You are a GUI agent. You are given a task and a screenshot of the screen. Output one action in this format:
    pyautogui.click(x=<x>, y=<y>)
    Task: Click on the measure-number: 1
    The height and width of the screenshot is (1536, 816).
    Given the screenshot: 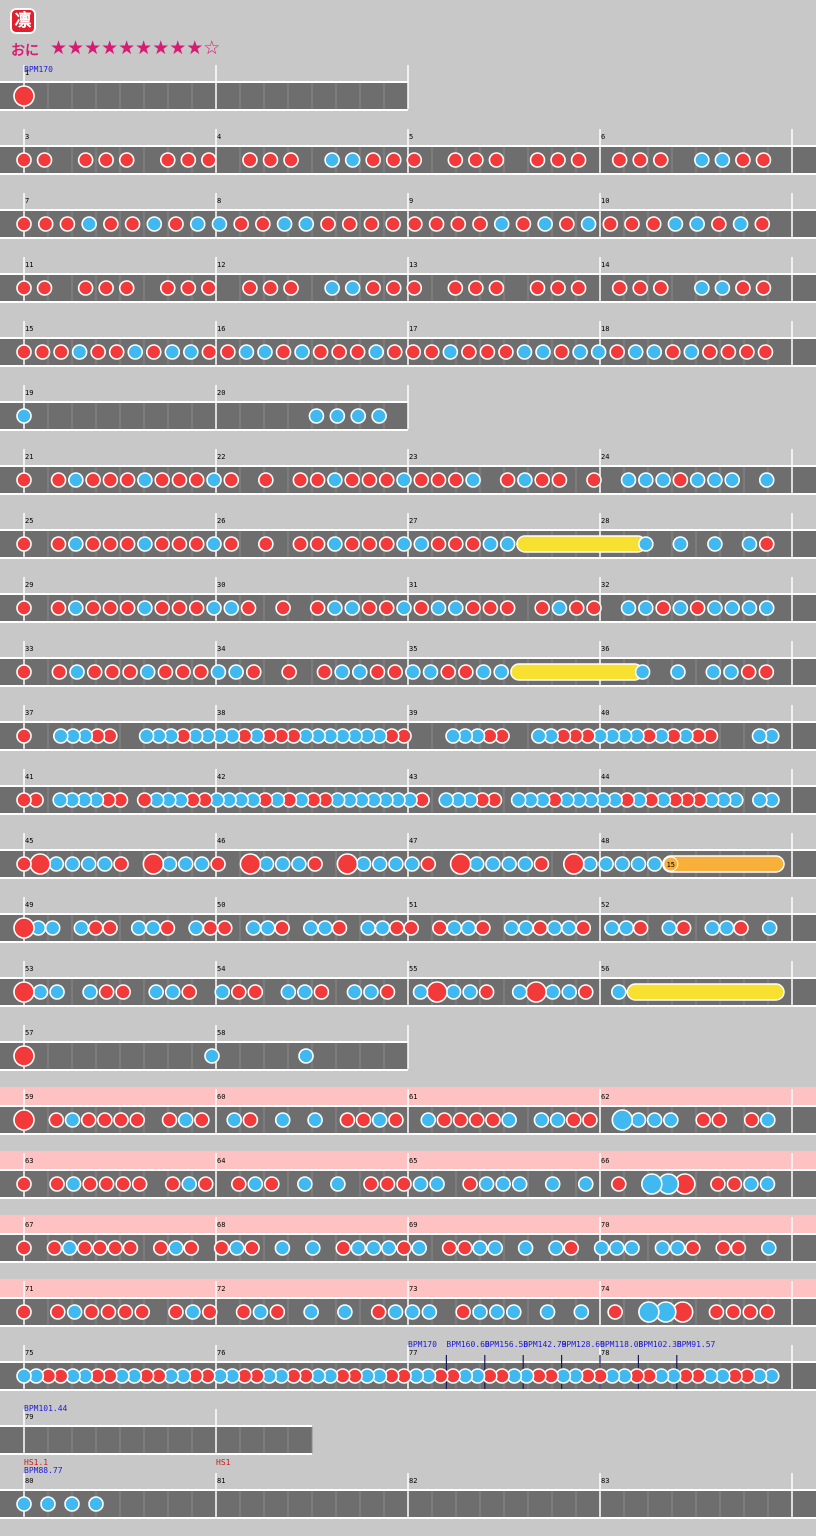 What is the action you would take?
    pyautogui.click(x=27, y=73)
    